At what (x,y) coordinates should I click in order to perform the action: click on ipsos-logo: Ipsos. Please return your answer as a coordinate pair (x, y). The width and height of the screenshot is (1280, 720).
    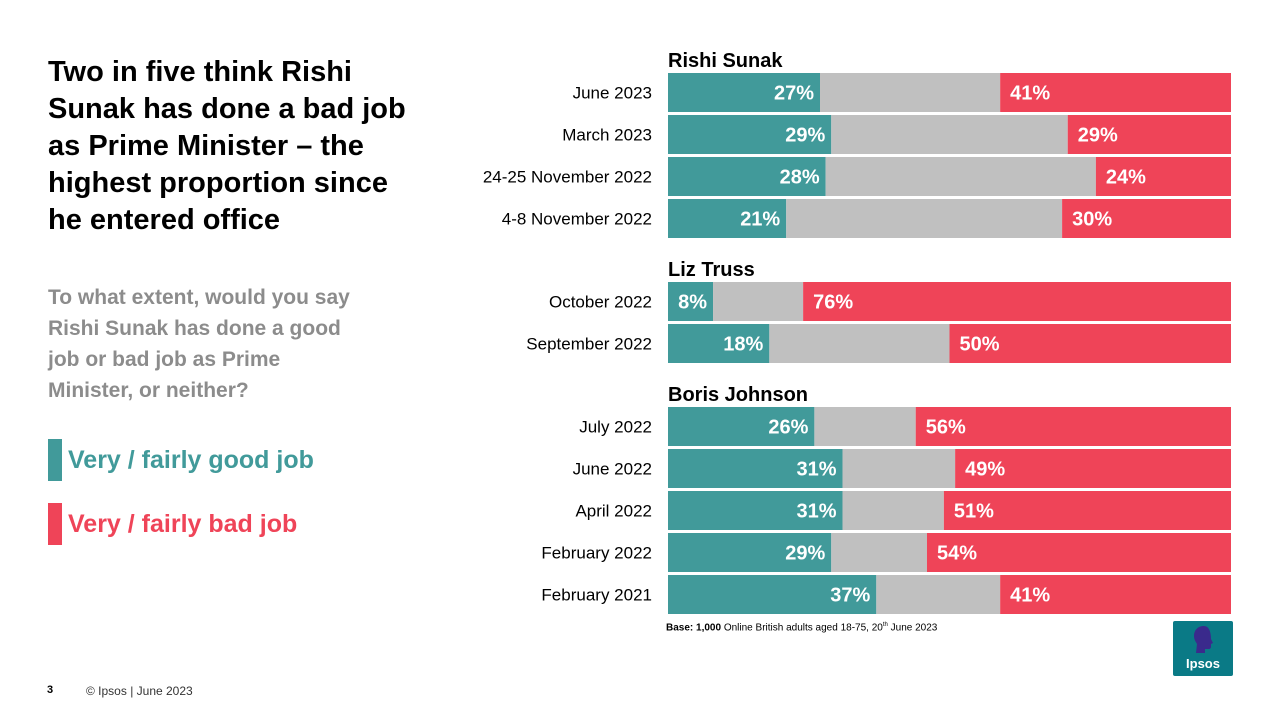
    Looking at the image, I should click on (1203, 648).